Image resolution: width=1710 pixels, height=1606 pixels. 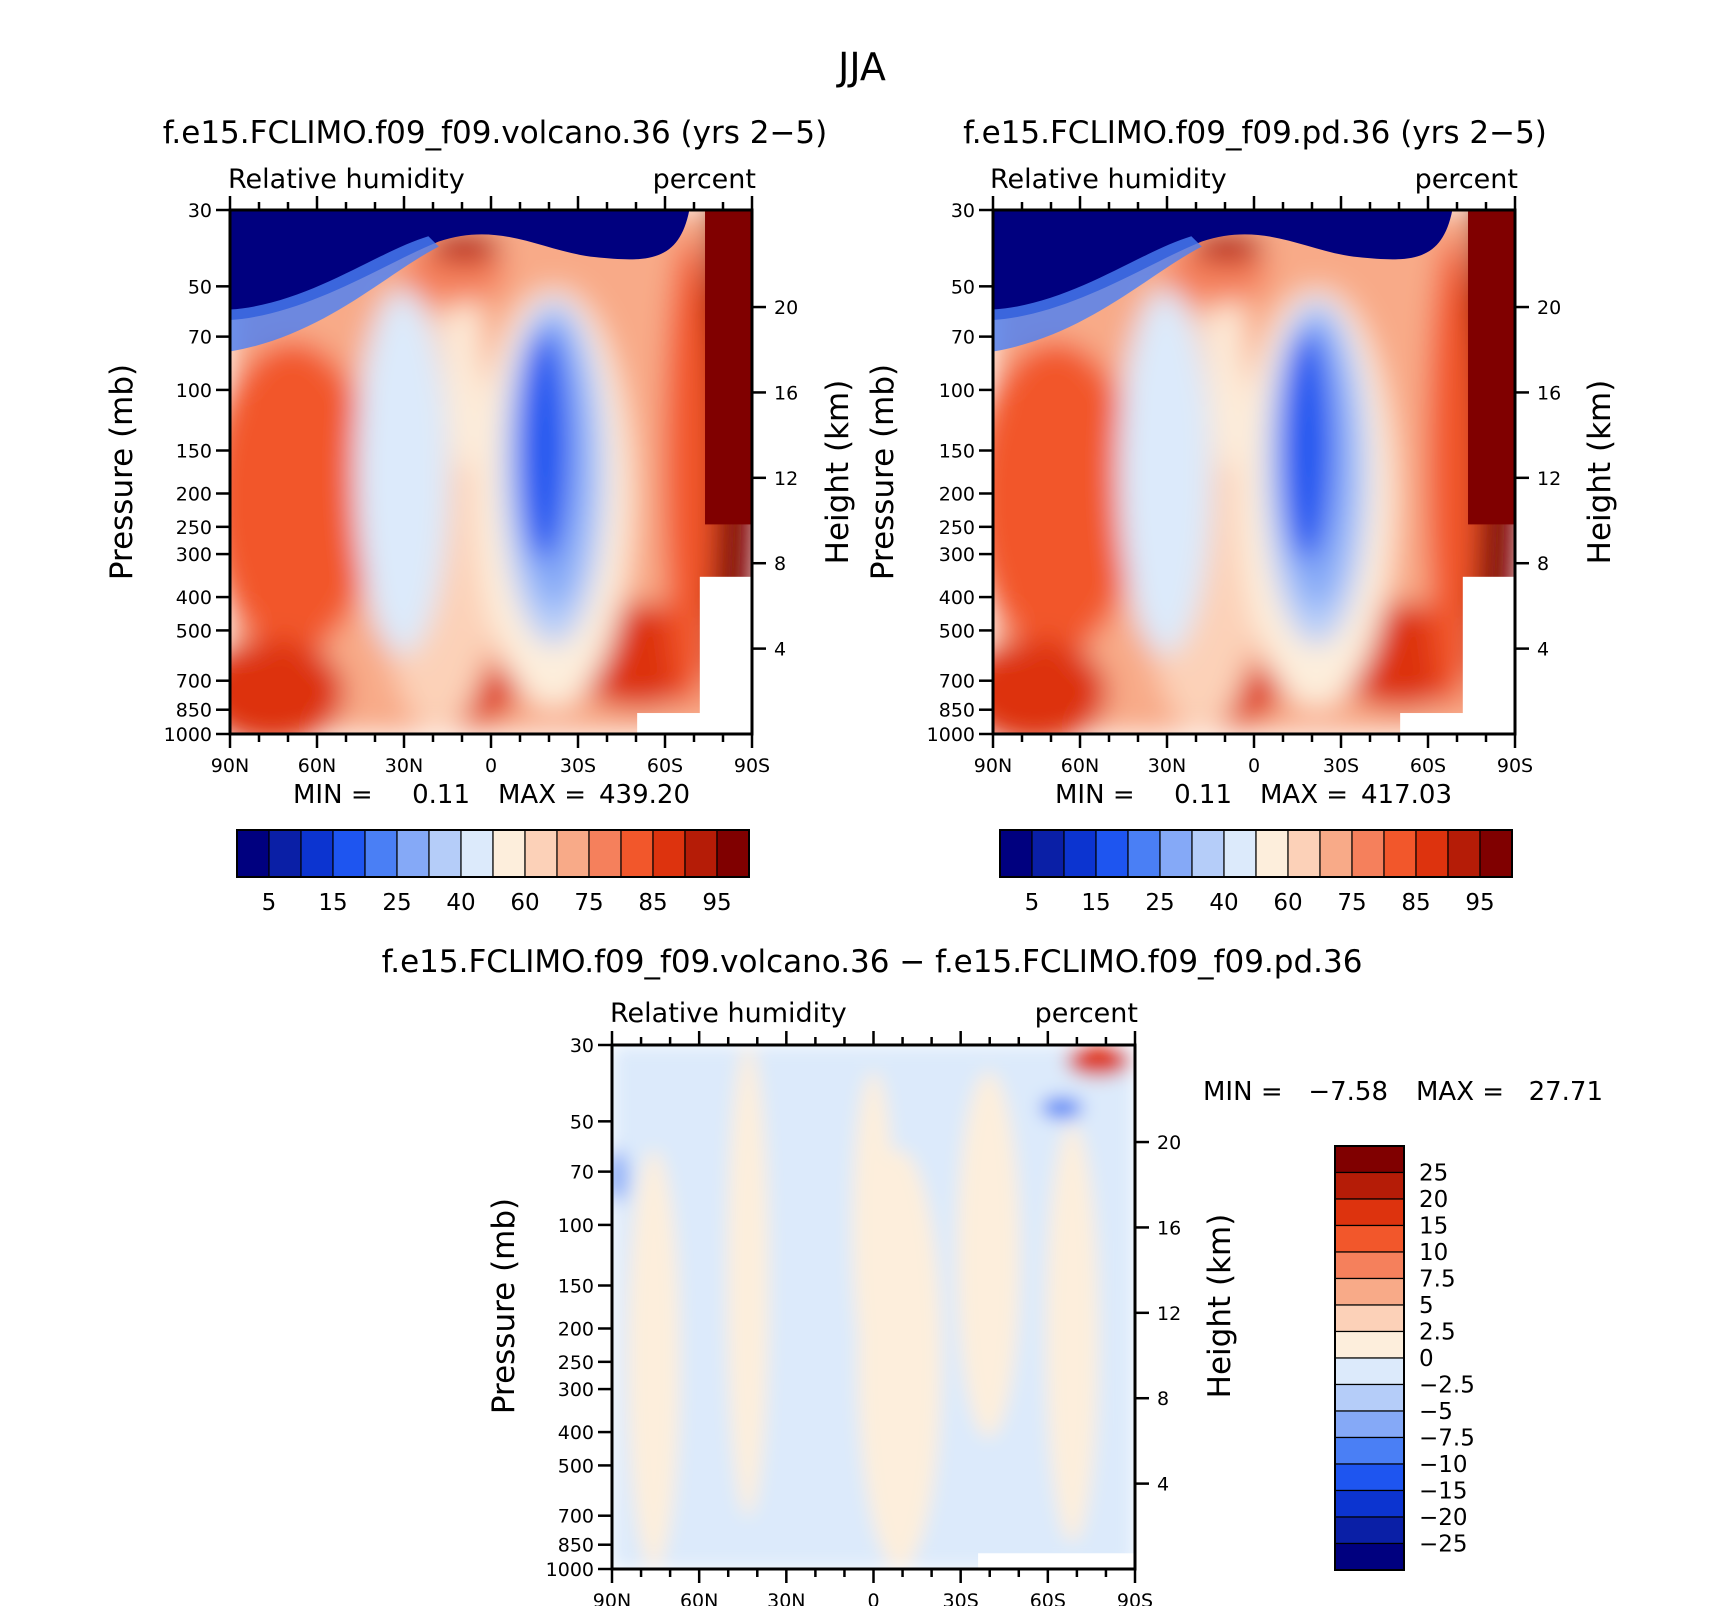 What do you see at coordinates (951, 735) in the screenshot?
I see `y-tick-label: 1000` at bounding box center [951, 735].